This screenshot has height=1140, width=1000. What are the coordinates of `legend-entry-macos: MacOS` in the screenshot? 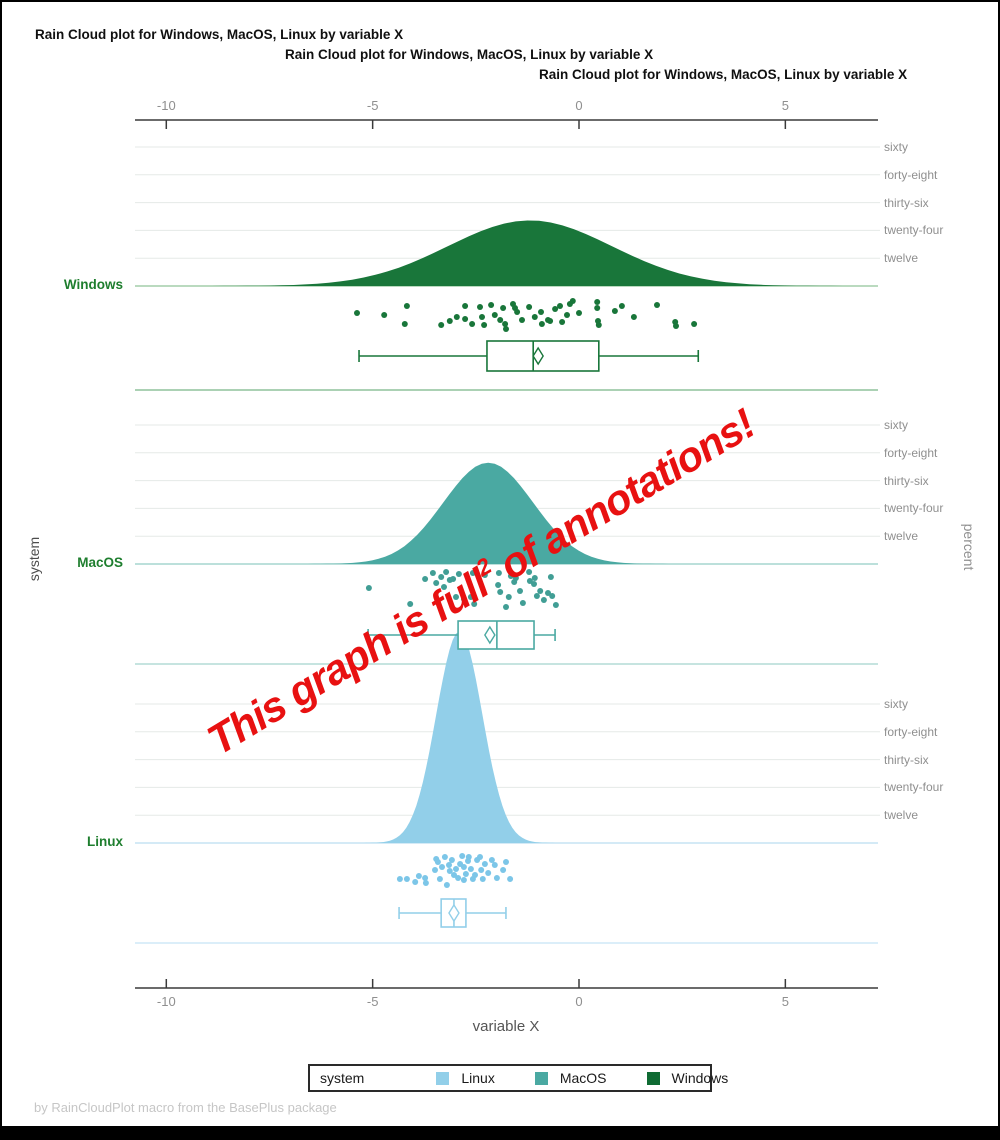 It's located at (570, 1078).